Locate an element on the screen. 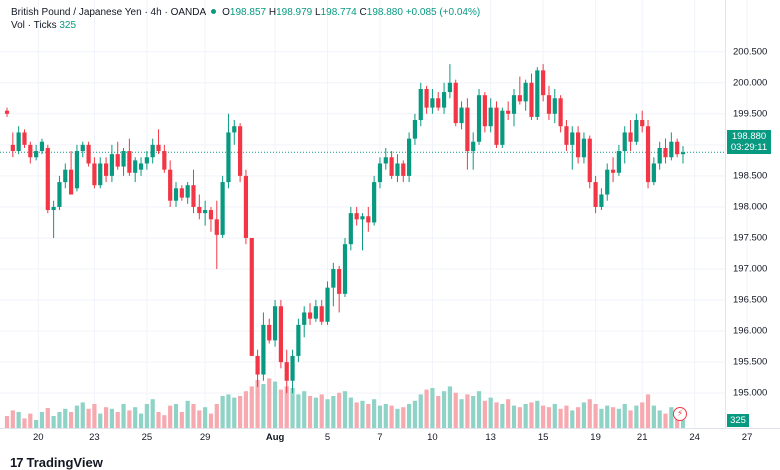 This screenshot has height=470, width=780. price-tick-label: 195.000 is located at coordinates (750, 393).